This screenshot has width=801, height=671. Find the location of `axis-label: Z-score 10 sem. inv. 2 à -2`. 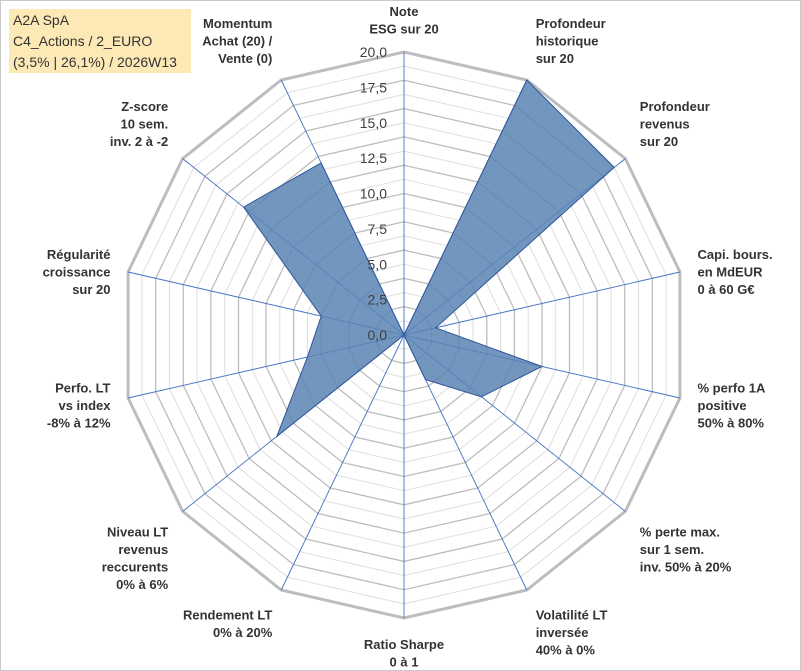

axis-label: Z-score 10 sem. inv. 2 à -2 is located at coordinates (139, 124).